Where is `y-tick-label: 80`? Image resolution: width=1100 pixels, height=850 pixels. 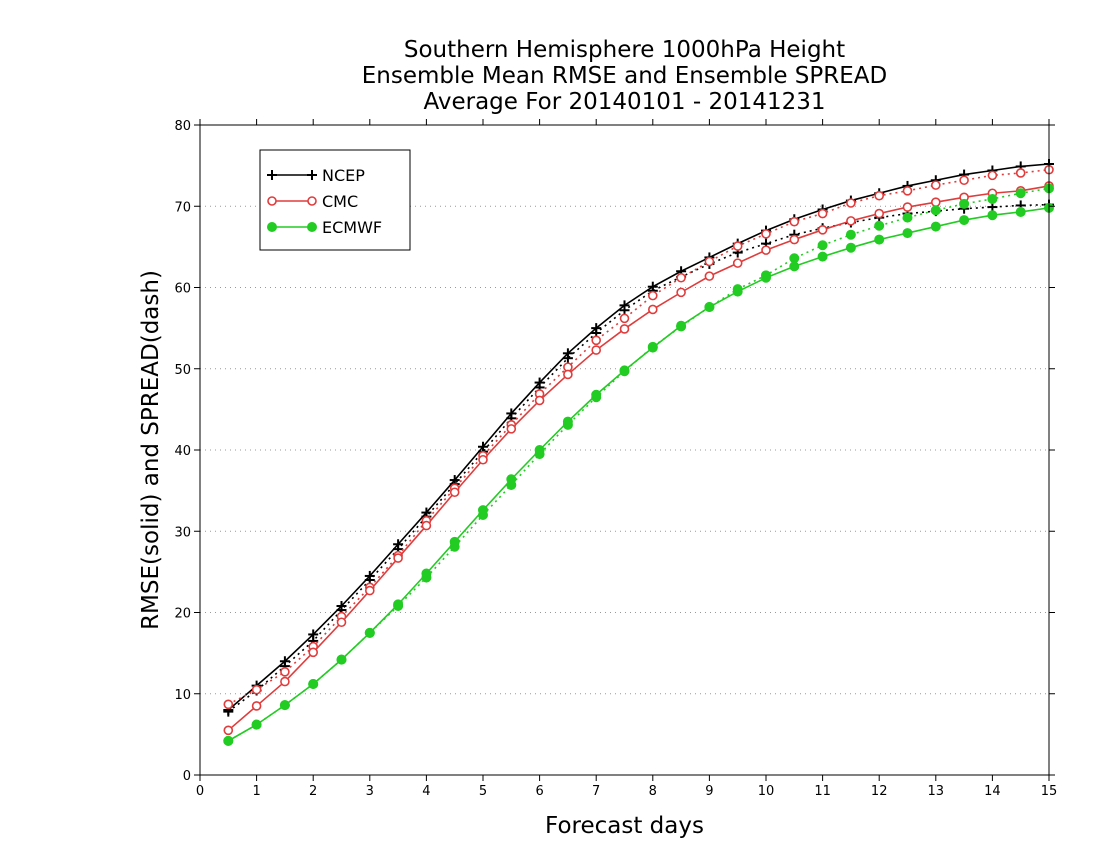 y-tick-label: 80 is located at coordinates (182, 126).